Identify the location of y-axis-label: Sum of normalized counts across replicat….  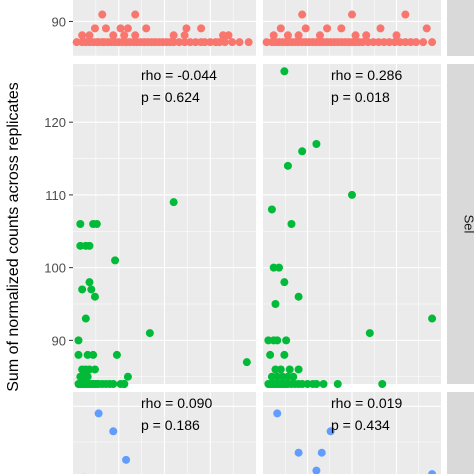
(13, 236).